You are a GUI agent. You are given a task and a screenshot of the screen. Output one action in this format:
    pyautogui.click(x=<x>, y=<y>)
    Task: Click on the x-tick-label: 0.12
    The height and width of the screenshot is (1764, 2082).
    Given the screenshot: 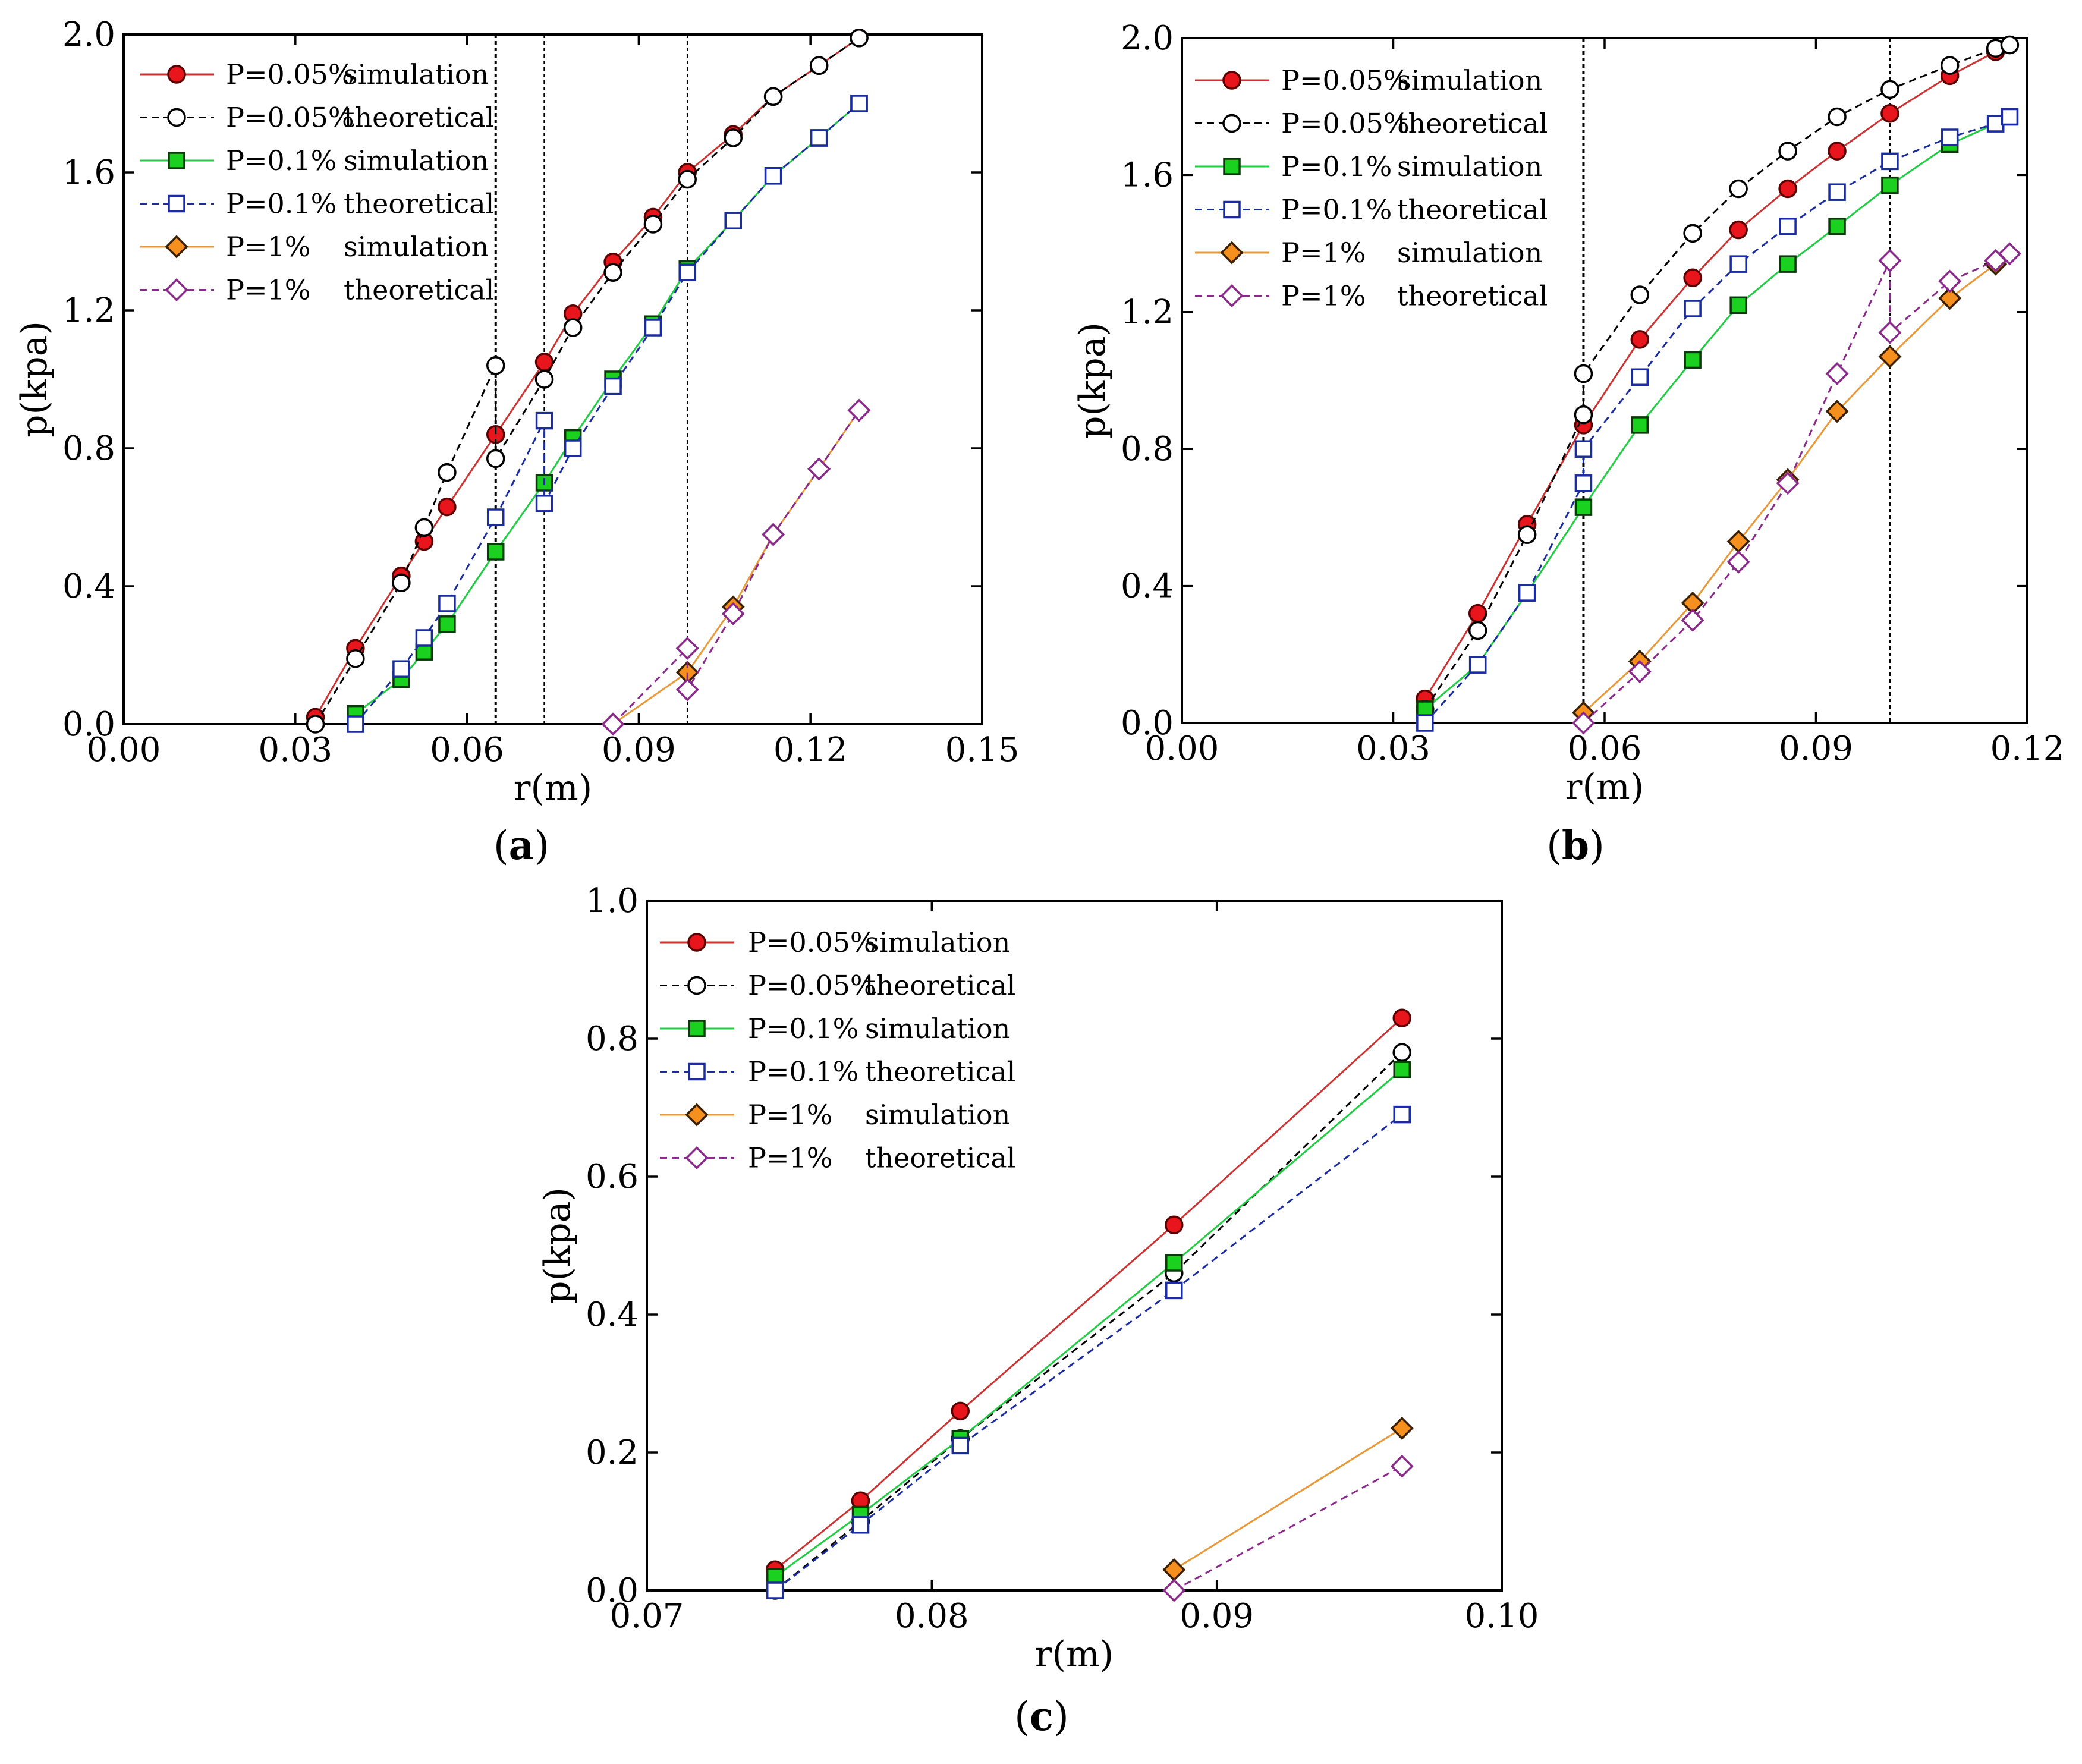 What is the action you would take?
    pyautogui.click(x=810, y=750)
    